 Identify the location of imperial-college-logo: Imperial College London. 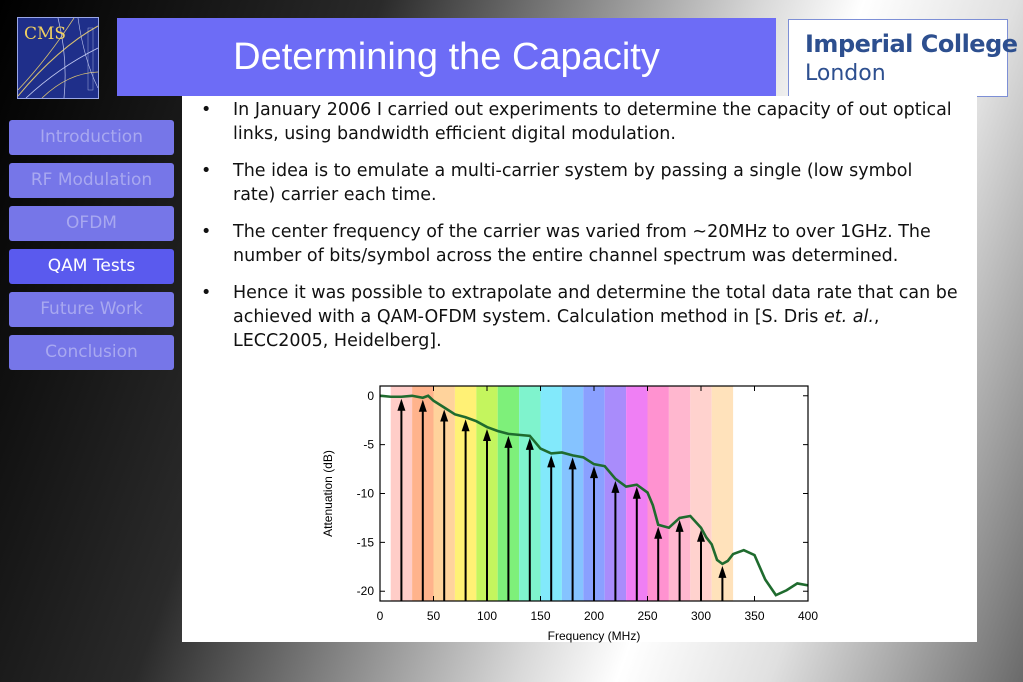
(903, 58).